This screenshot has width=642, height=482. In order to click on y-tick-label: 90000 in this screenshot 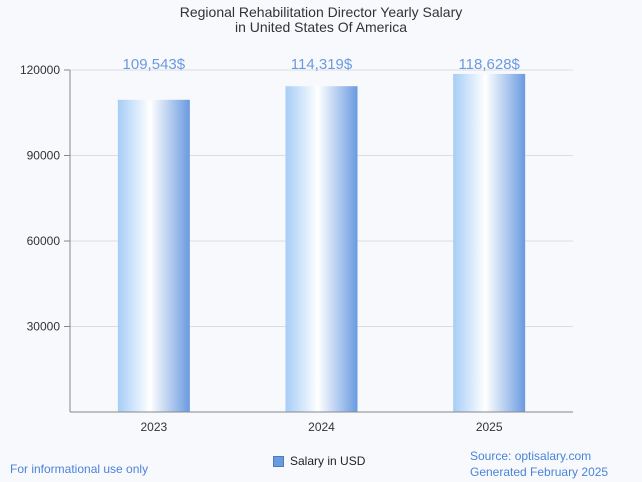, I will do `click(44, 156)`.